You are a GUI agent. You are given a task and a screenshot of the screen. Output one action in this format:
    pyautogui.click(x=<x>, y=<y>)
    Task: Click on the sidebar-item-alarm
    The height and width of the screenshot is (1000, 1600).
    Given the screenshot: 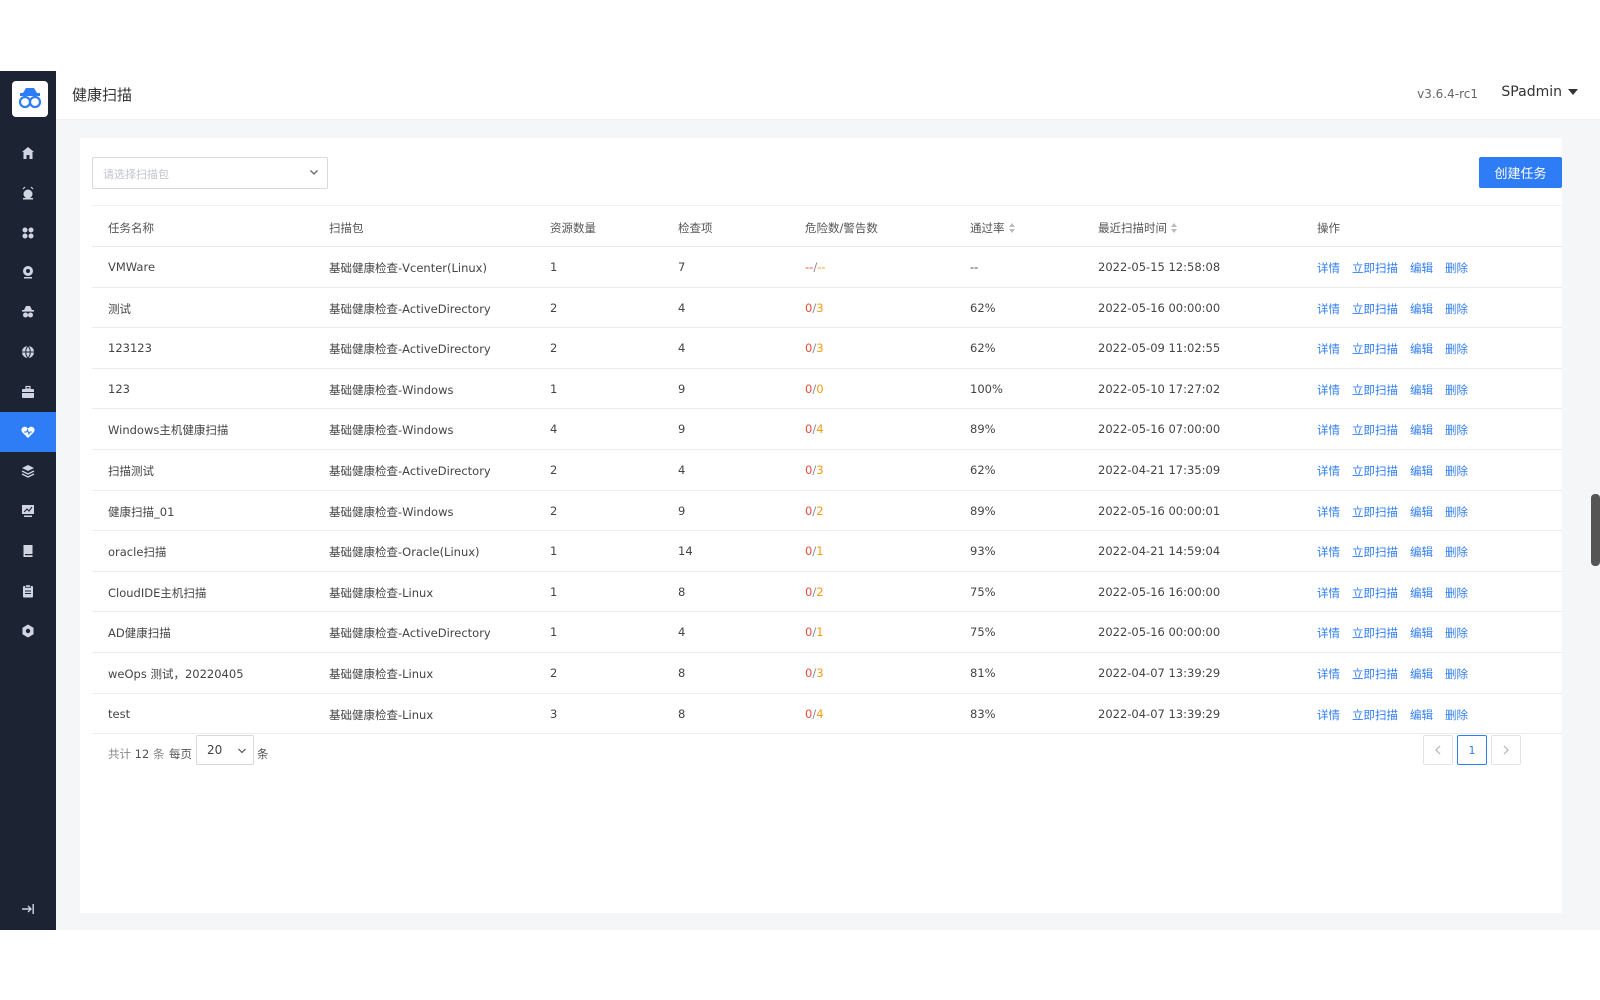 What is the action you would take?
    pyautogui.click(x=28, y=193)
    